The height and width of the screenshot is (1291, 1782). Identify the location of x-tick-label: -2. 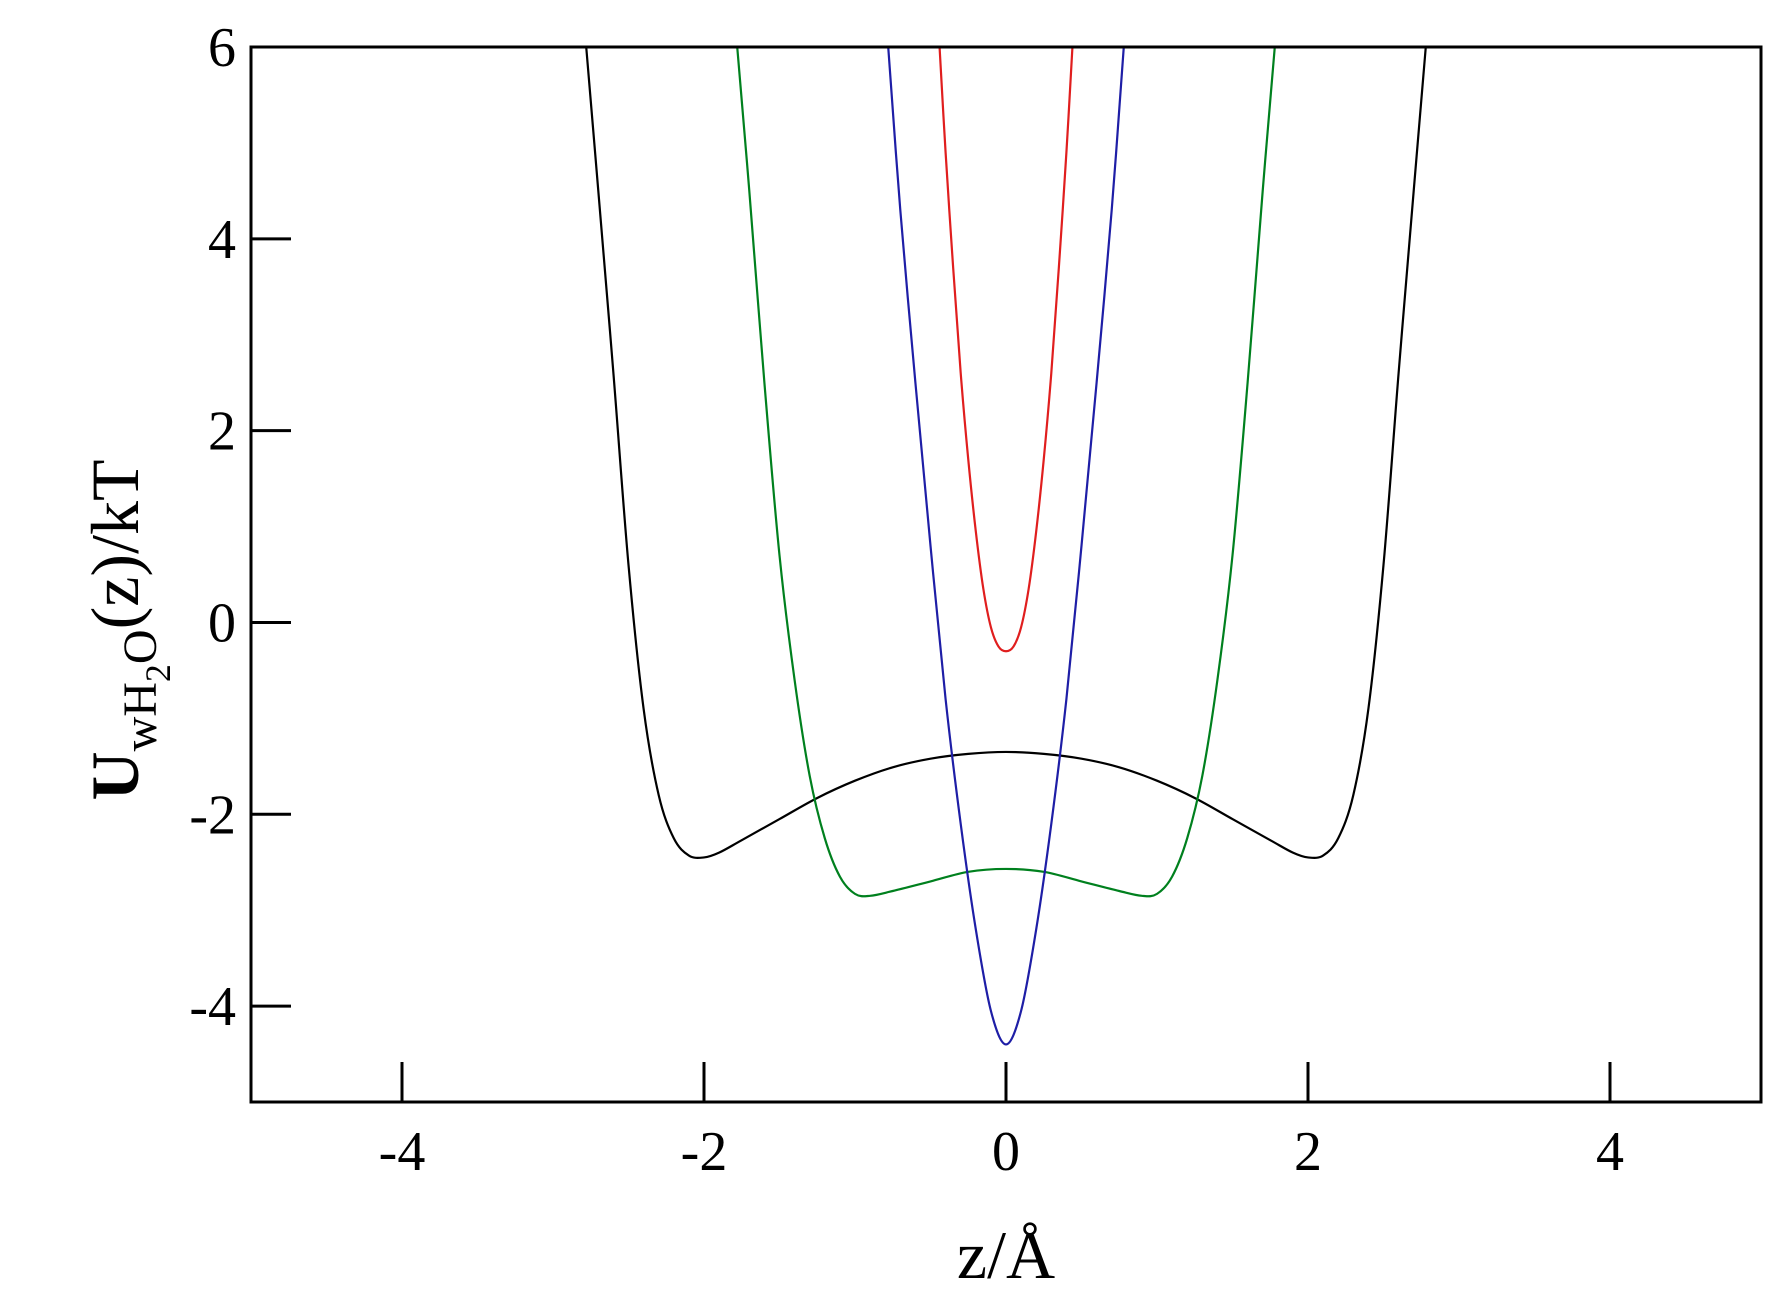
(704, 1152).